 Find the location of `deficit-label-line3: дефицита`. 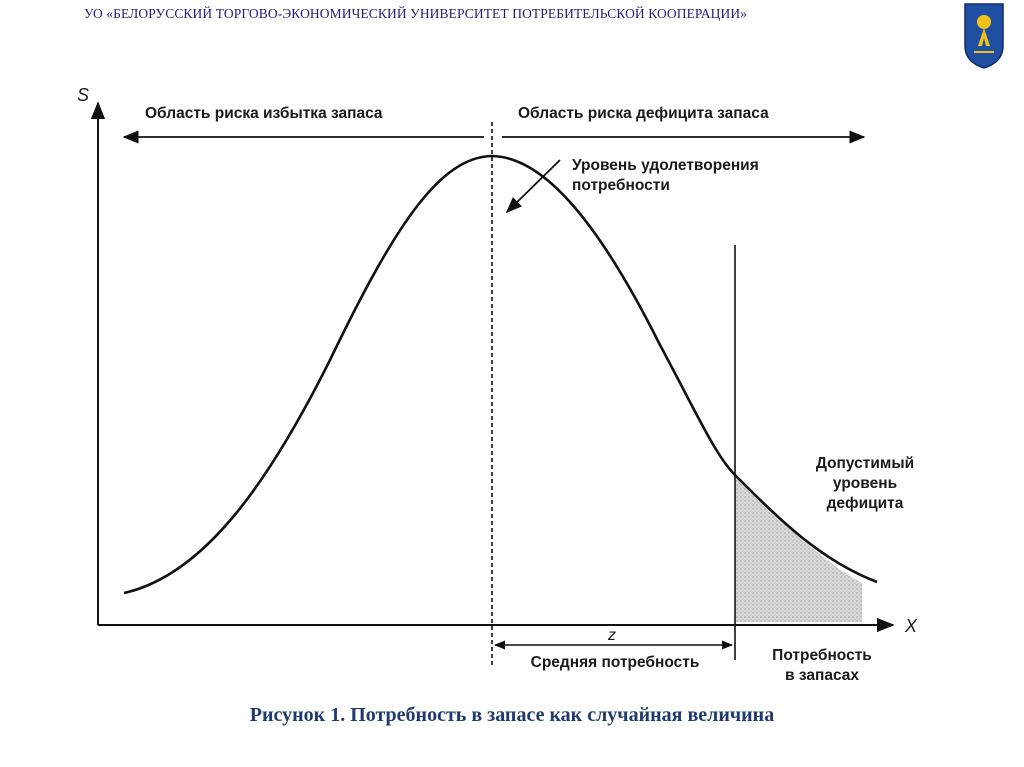

deficit-label-line3: дефицита is located at coordinates (865, 503).